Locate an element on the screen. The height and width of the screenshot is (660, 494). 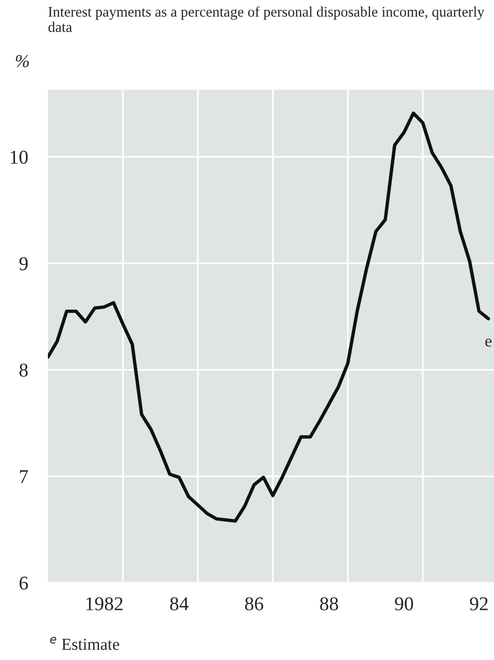
annotation: e is located at coordinates (488, 342).